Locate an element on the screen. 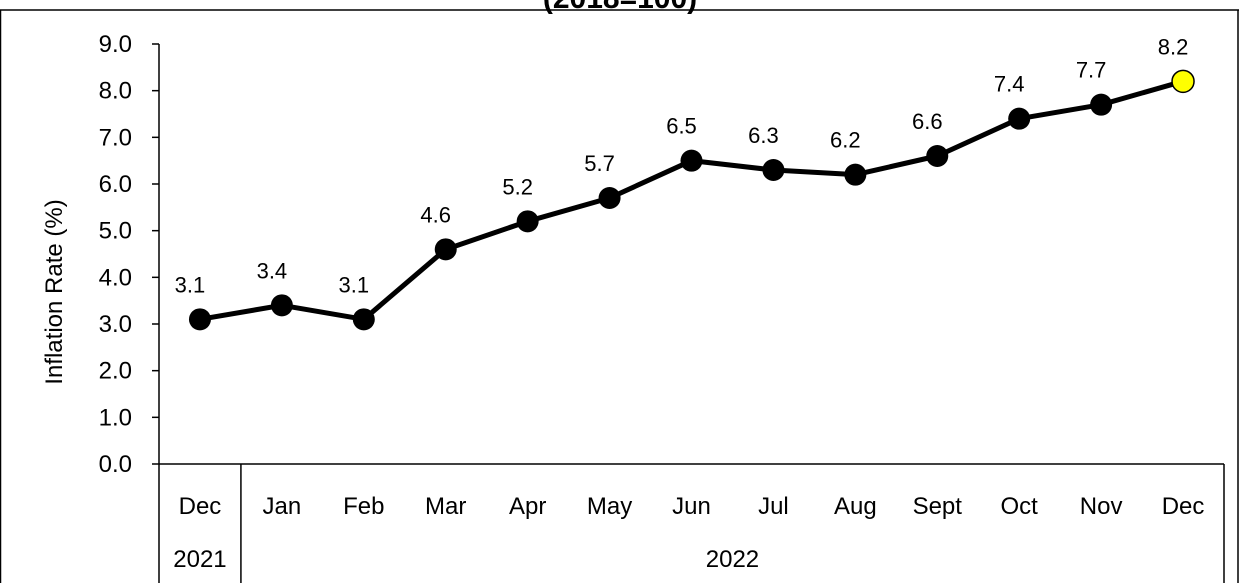 The height and width of the screenshot is (583, 1239). y-tick-label: 9.0 is located at coordinates (115, 44).